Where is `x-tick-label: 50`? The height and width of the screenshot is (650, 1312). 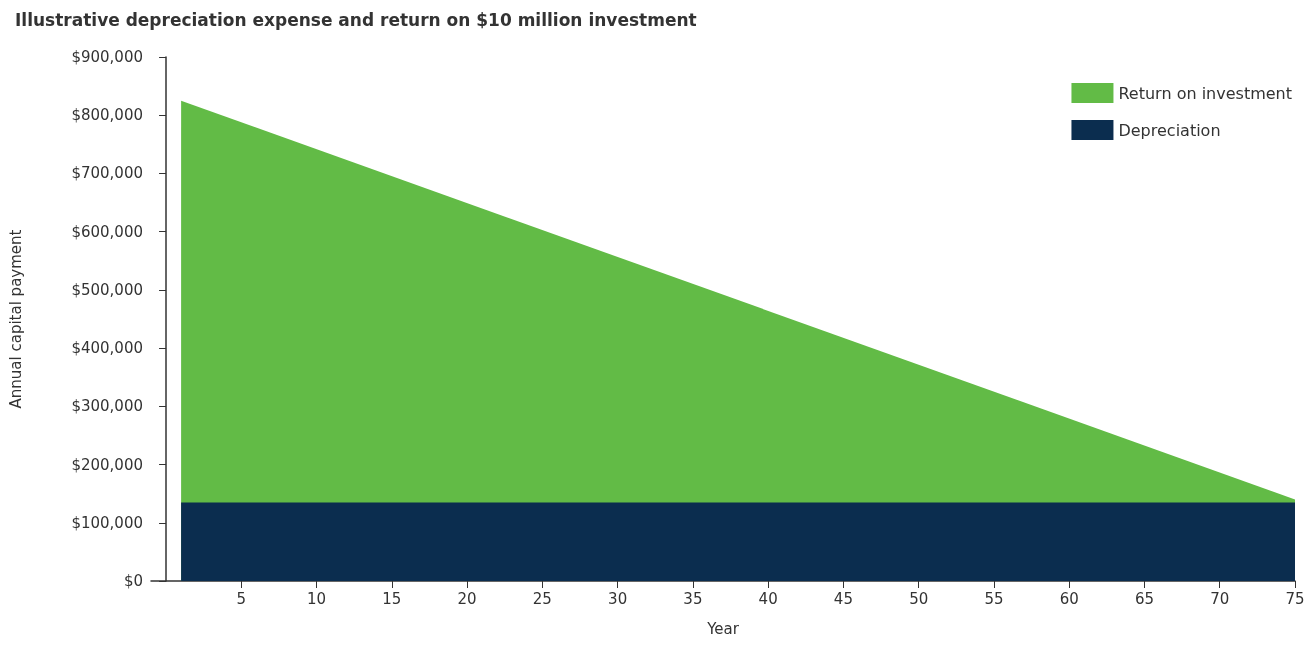 x-tick-label: 50 is located at coordinates (919, 598).